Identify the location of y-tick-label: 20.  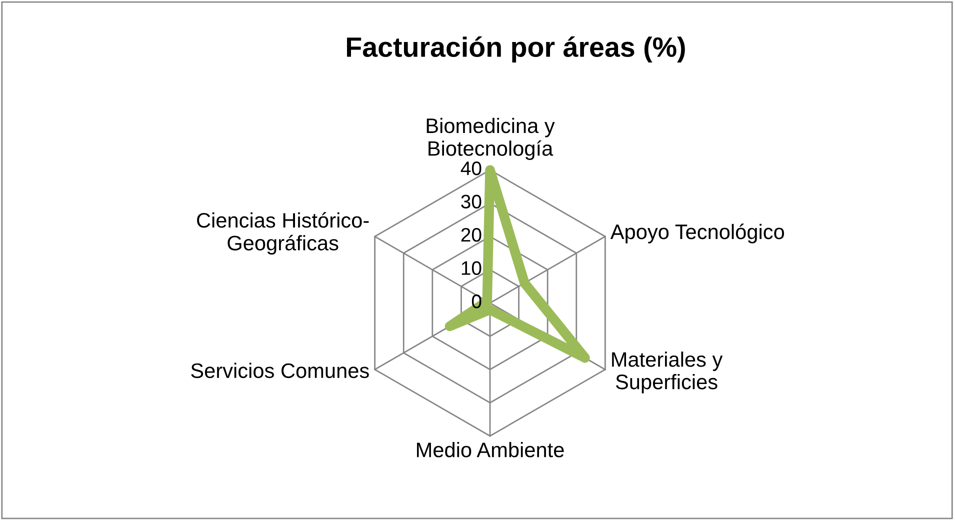
(471, 235).